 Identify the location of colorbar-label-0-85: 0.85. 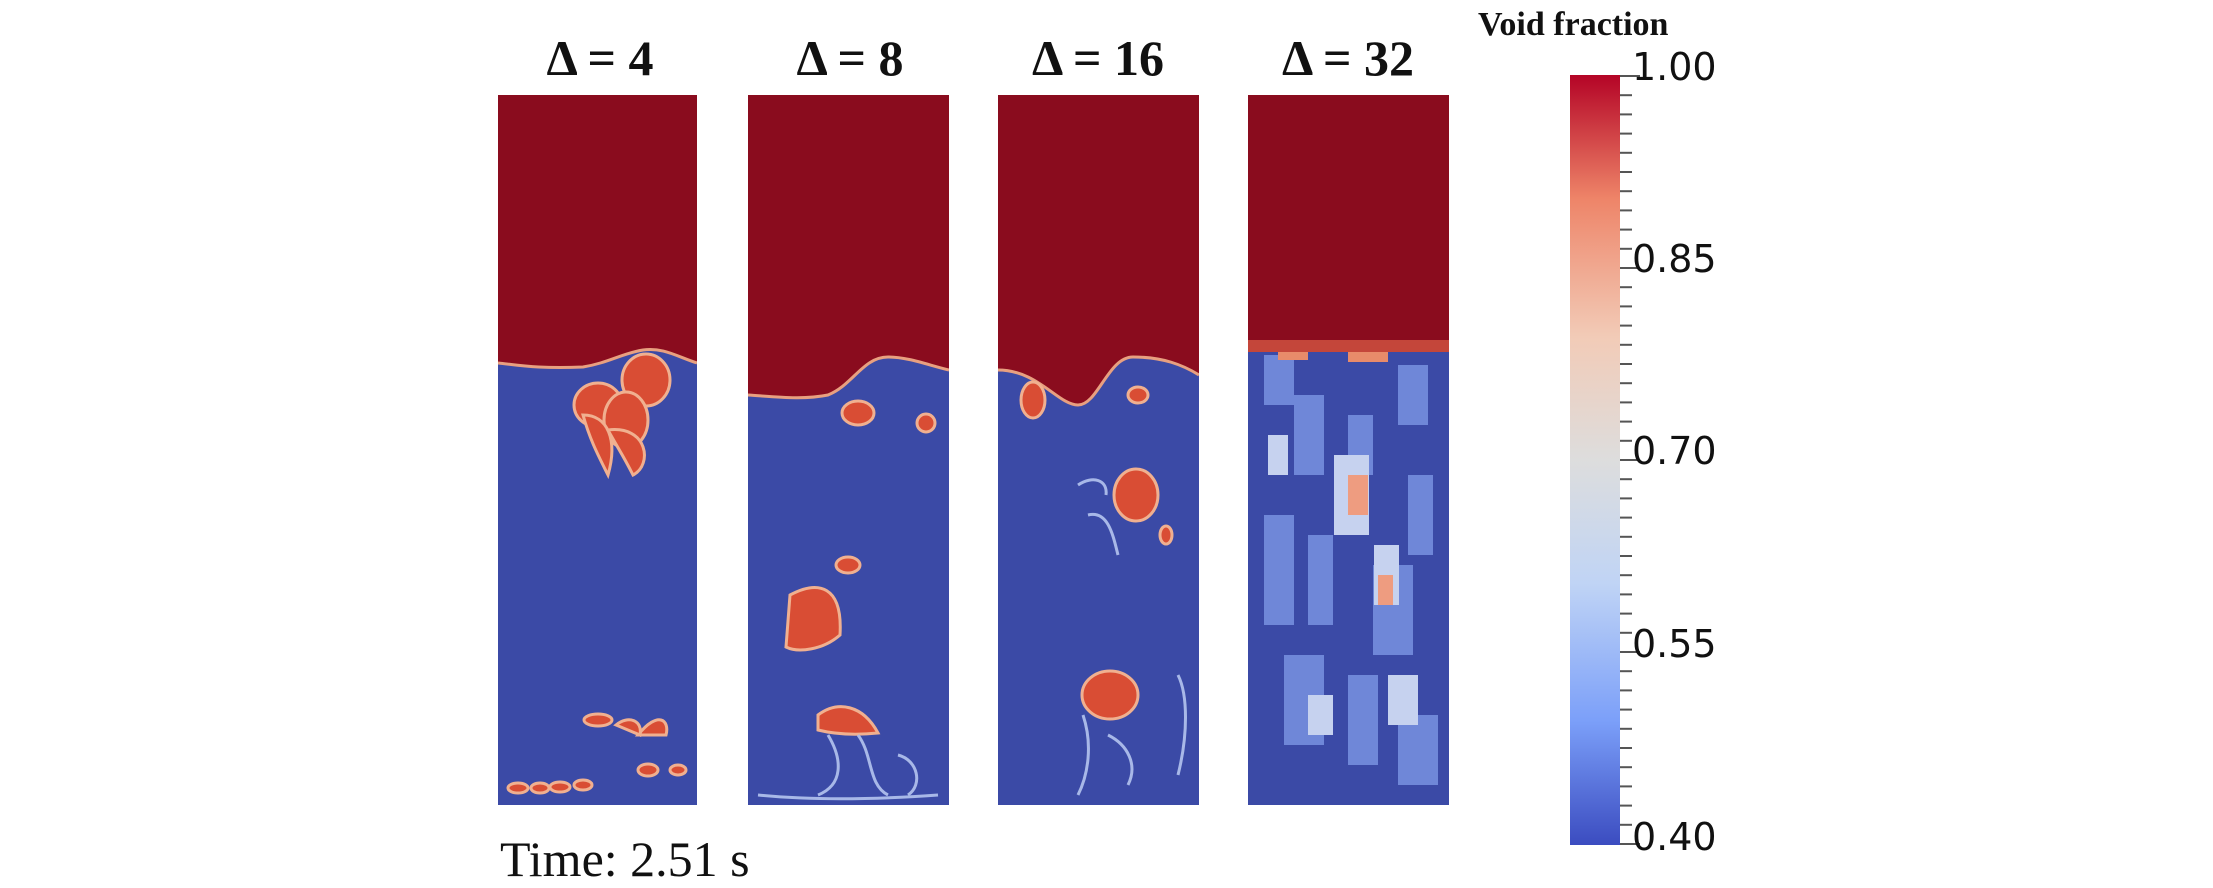
(1674, 259).